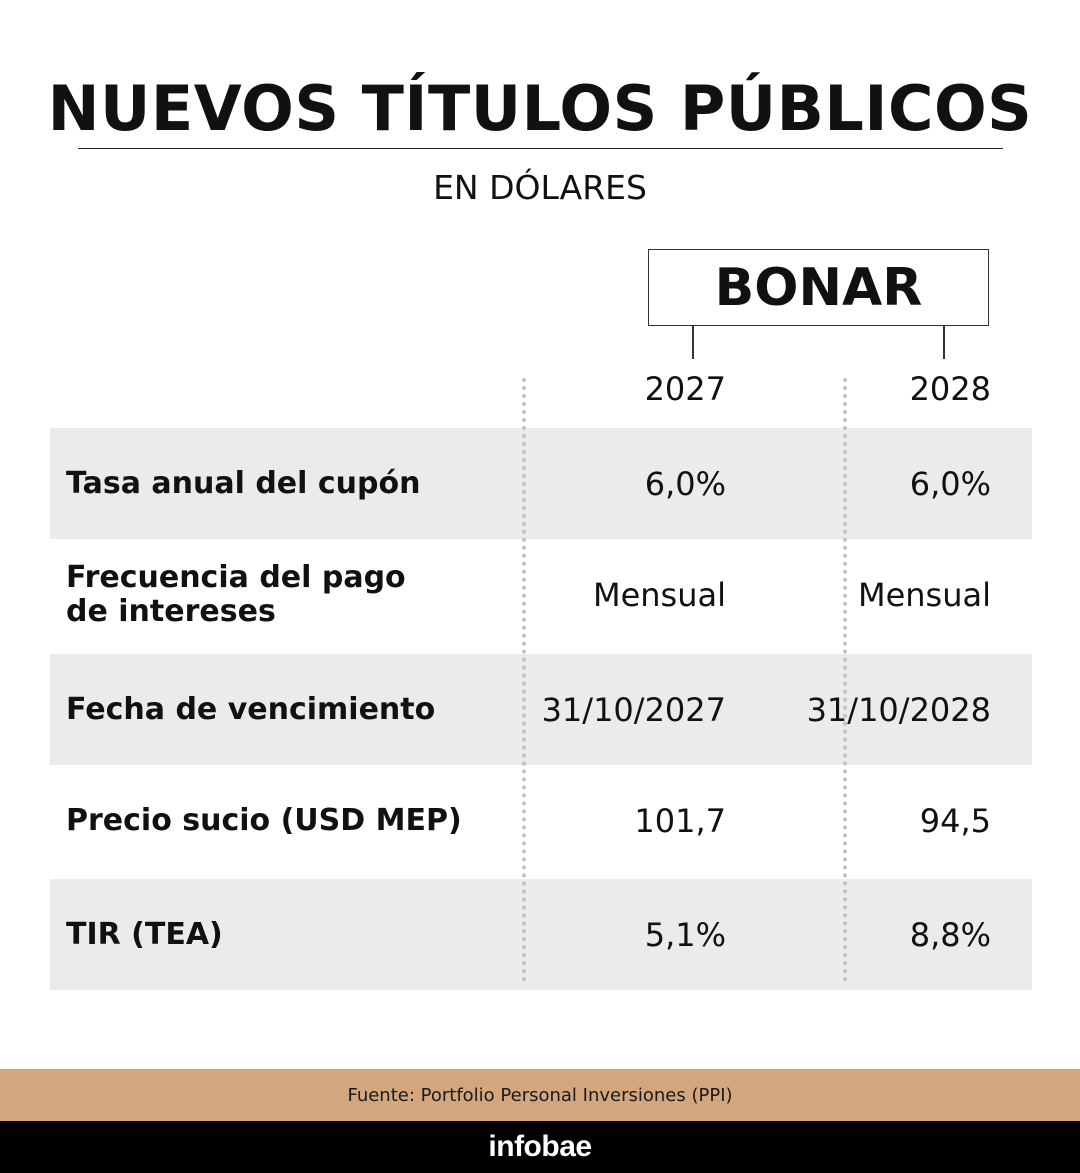 The width and height of the screenshot is (1080, 1173). Describe the element at coordinates (540, 108) in the screenshot. I see `page-title: NUEVOS TÍTULOS PÚBLICOS` at that location.